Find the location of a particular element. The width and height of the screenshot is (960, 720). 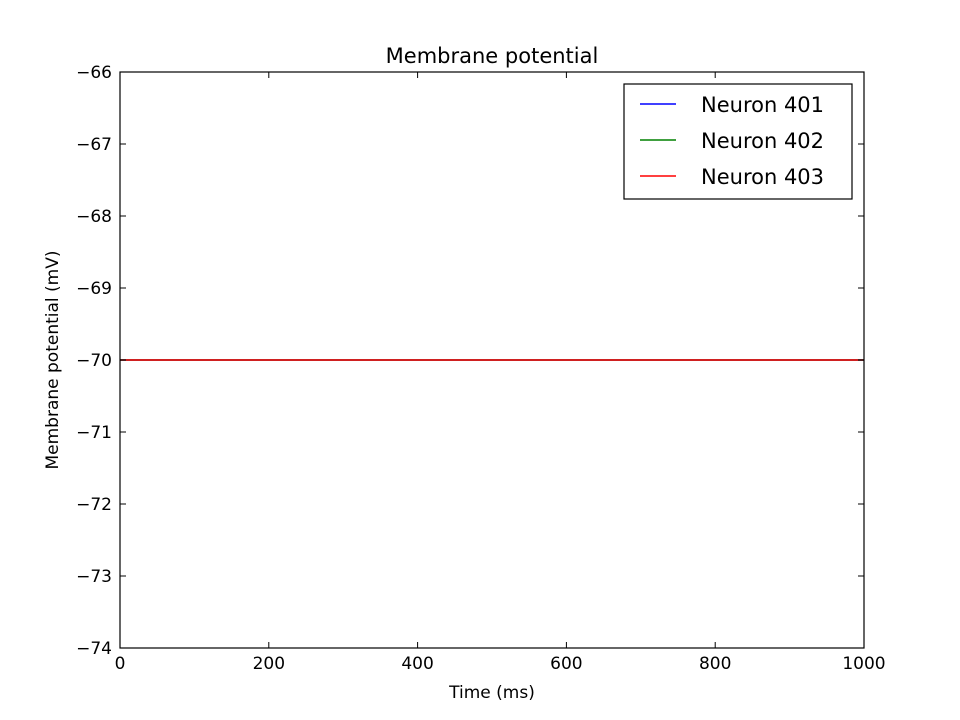

legend: Neuron 401 Neuron 402 Neuron 403 is located at coordinates (738, 141).